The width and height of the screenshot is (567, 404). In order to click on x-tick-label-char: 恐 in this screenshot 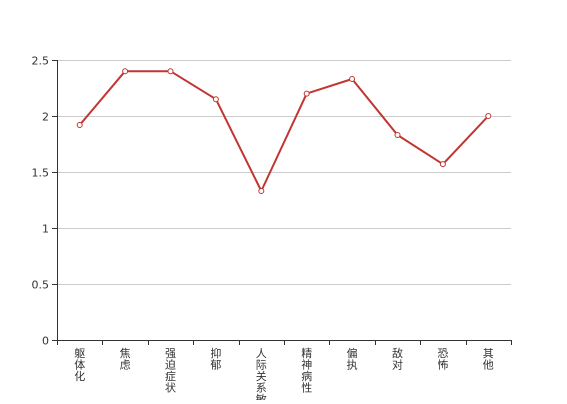, I will do `click(442, 353)`.